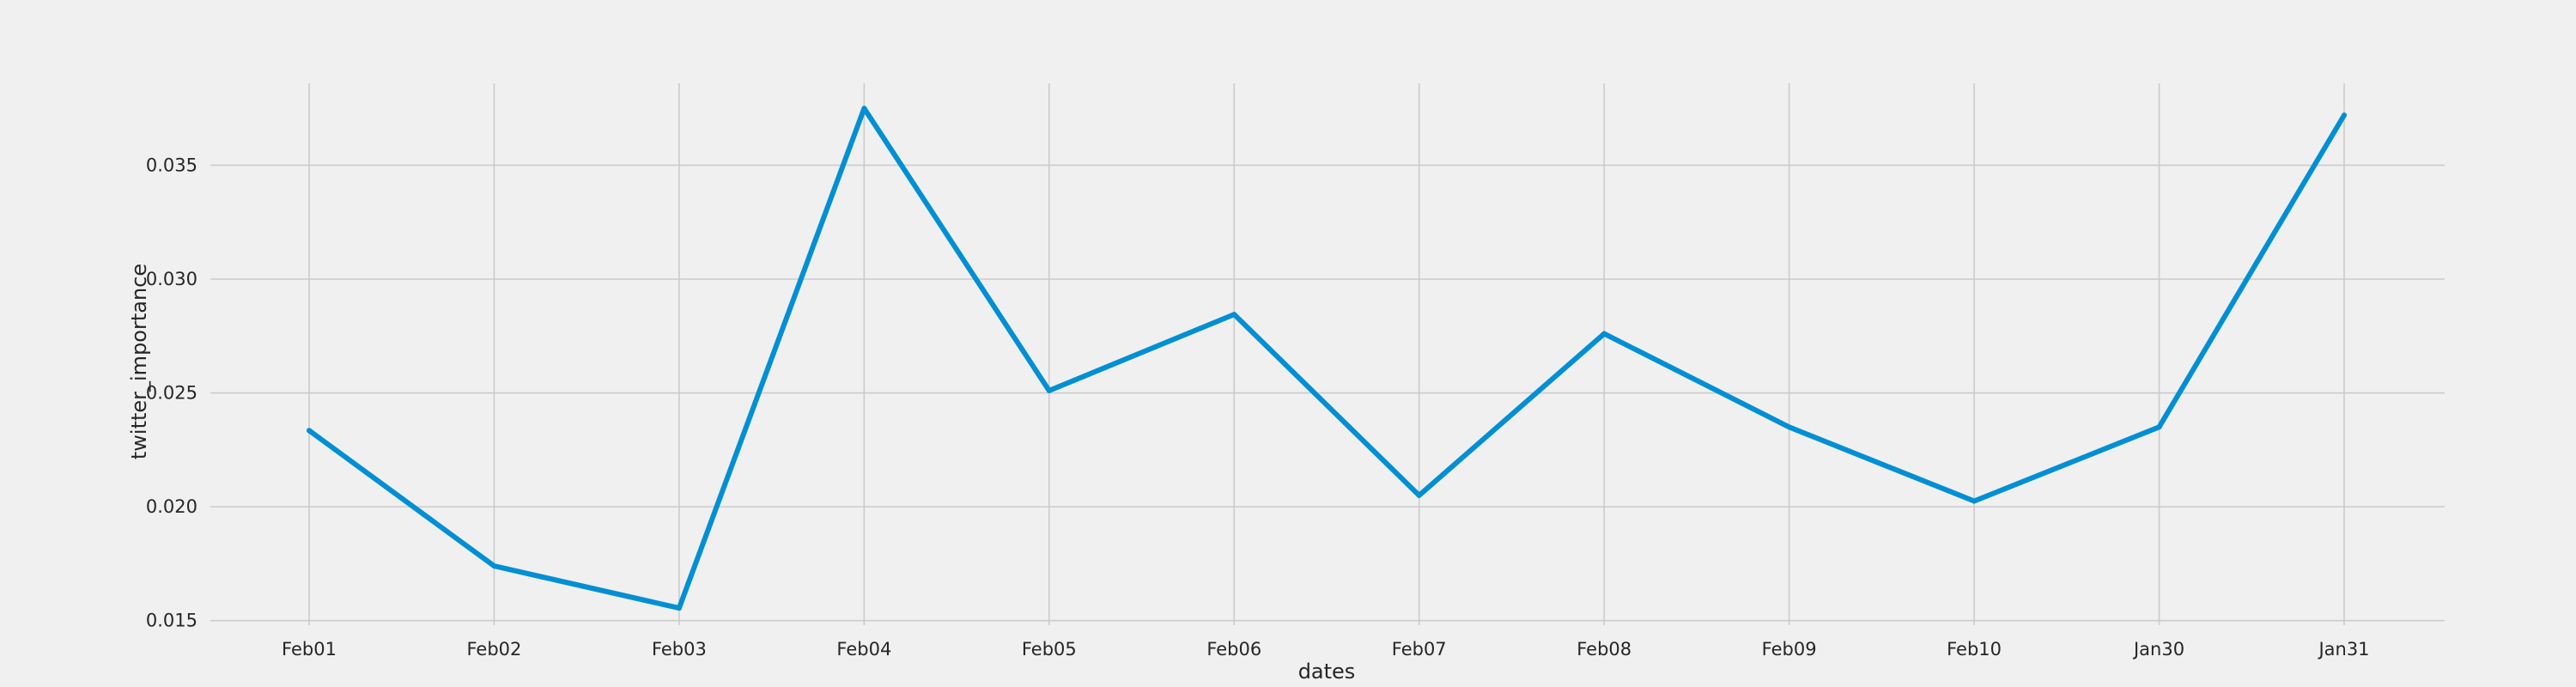 The height and width of the screenshot is (687, 2576). I want to click on x-tick-label: Feb09, so click(1790, 649).